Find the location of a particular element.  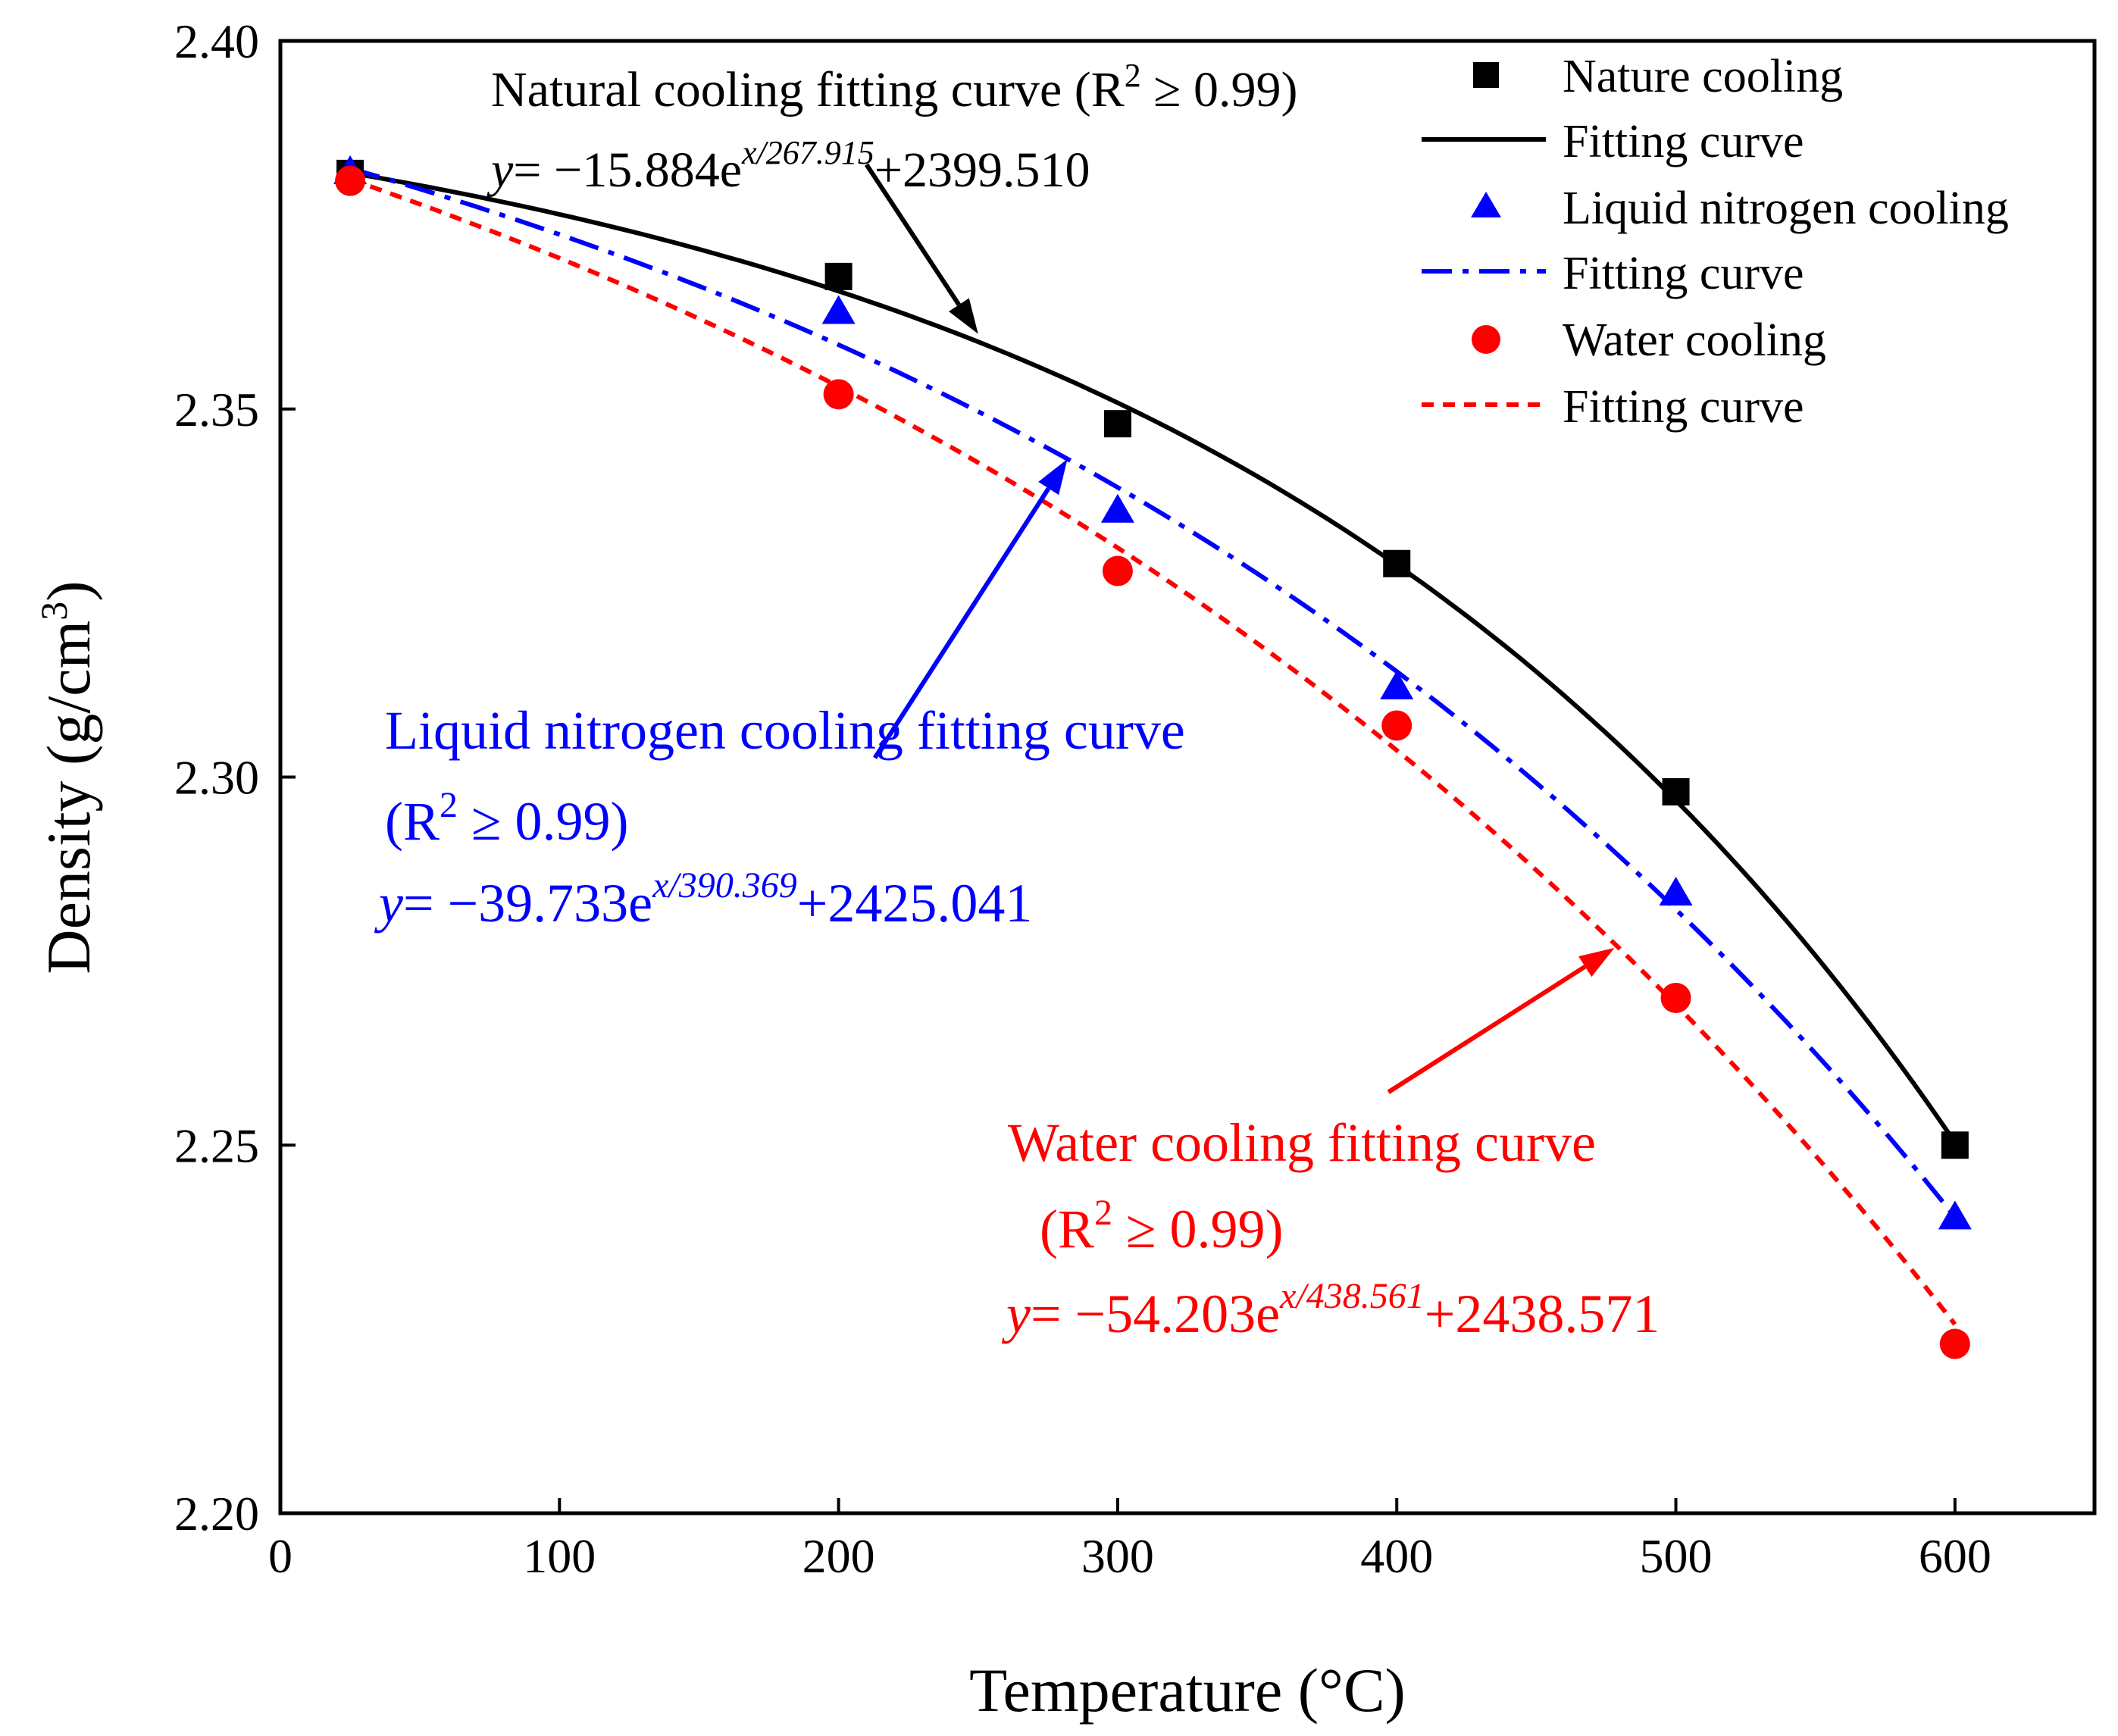

y-tick-label-2.40: 2.40 is located at coordinates (217, 41).